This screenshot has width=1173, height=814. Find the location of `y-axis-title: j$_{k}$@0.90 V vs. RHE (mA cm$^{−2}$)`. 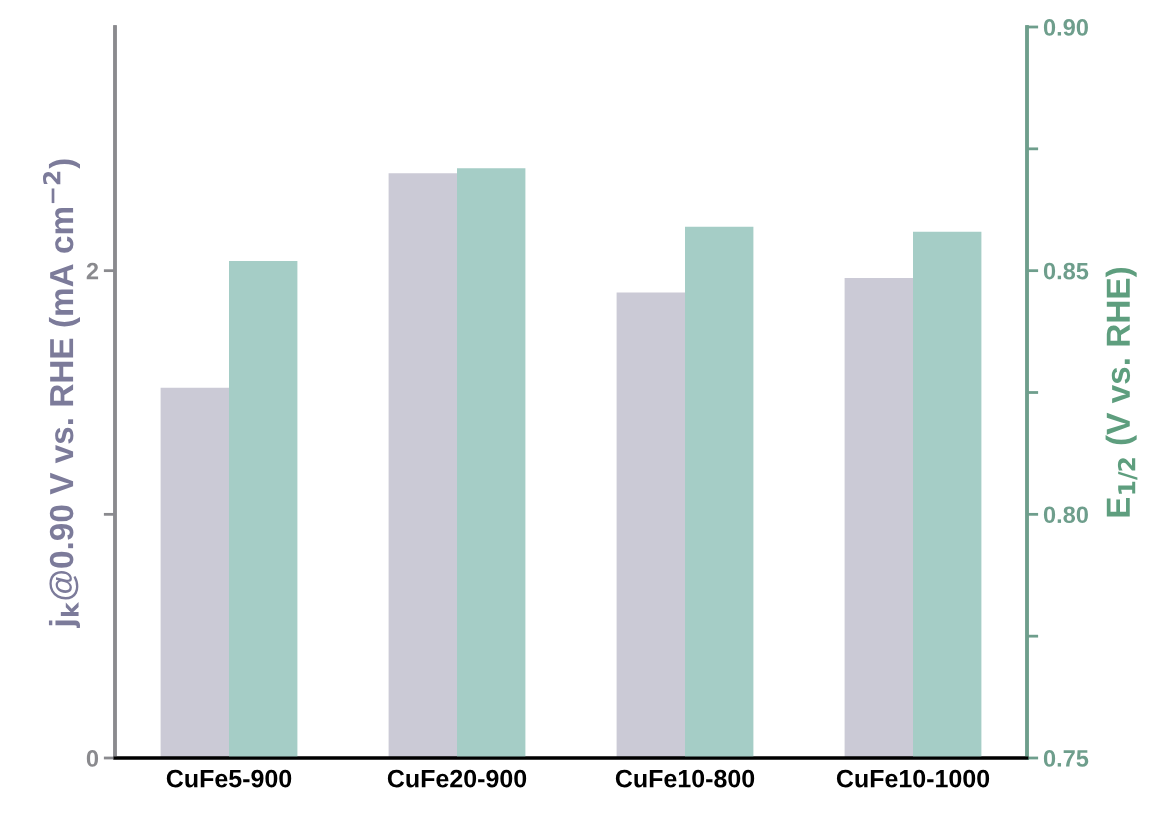

y-axis-title: j$_{k}$@0.90 V vs. RHE (mA cm$^{−2}$) is located at coordinates (61, 394).